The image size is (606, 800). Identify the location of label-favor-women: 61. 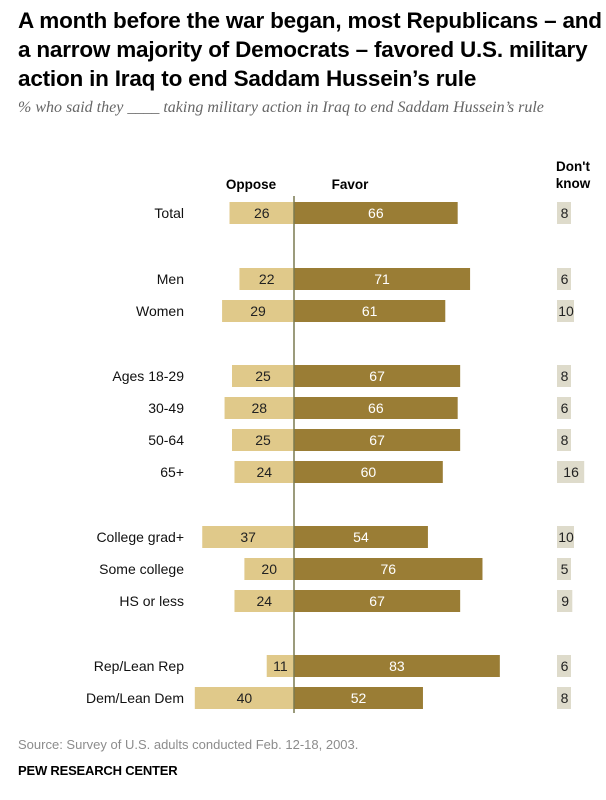
(370, 311).